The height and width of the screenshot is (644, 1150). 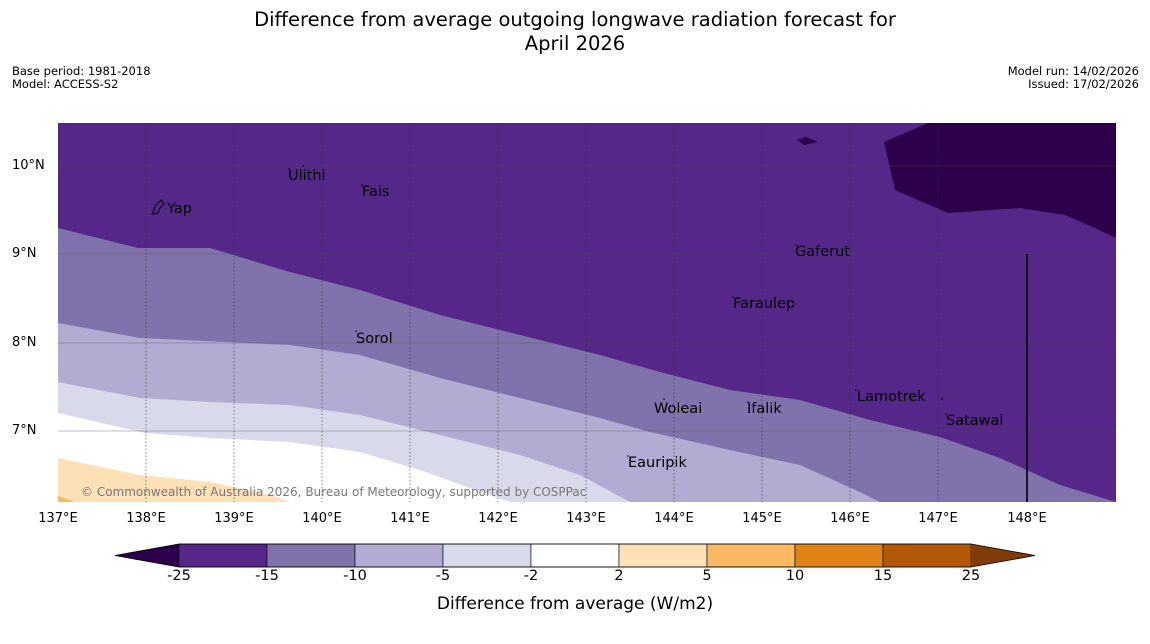 I want to click on colorbar-extend-high, so click(x=1003, y=555).